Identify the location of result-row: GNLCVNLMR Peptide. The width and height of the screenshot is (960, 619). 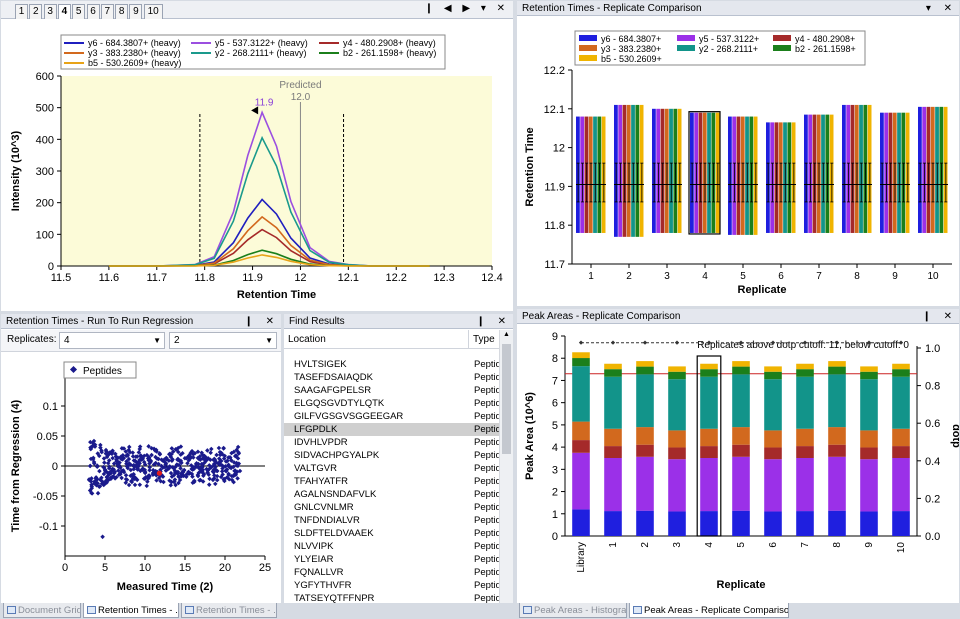
(391, 507).